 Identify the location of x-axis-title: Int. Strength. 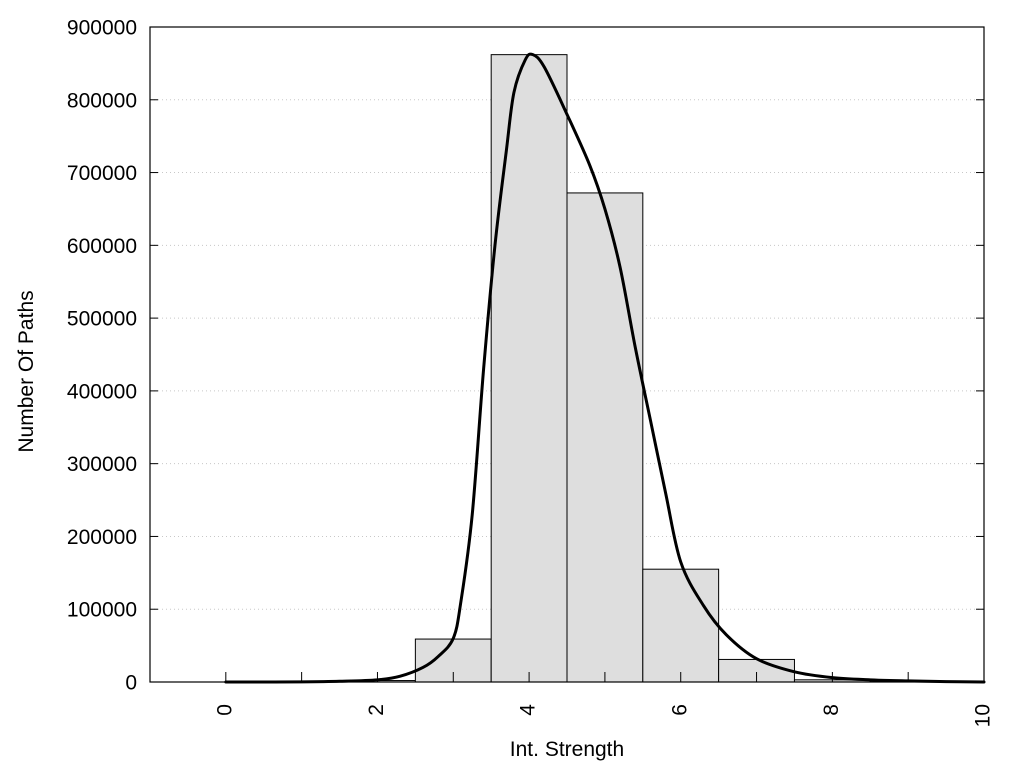
(567, 749).